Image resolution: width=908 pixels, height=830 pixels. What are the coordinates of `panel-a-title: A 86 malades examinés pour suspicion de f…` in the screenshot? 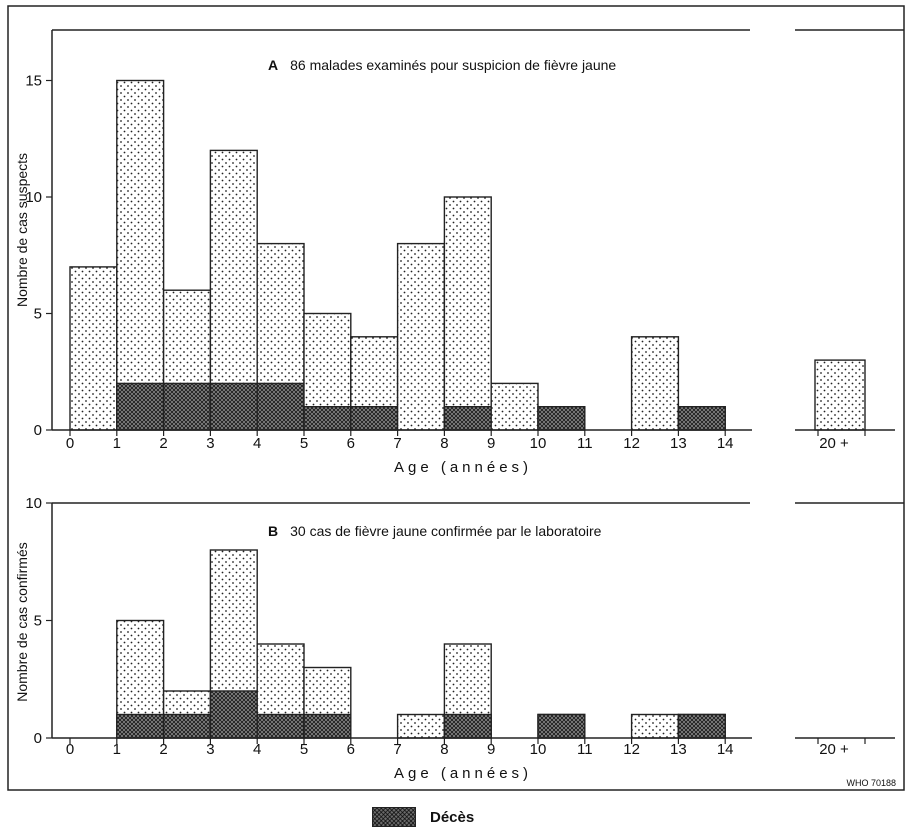 It's located at (442, 65).